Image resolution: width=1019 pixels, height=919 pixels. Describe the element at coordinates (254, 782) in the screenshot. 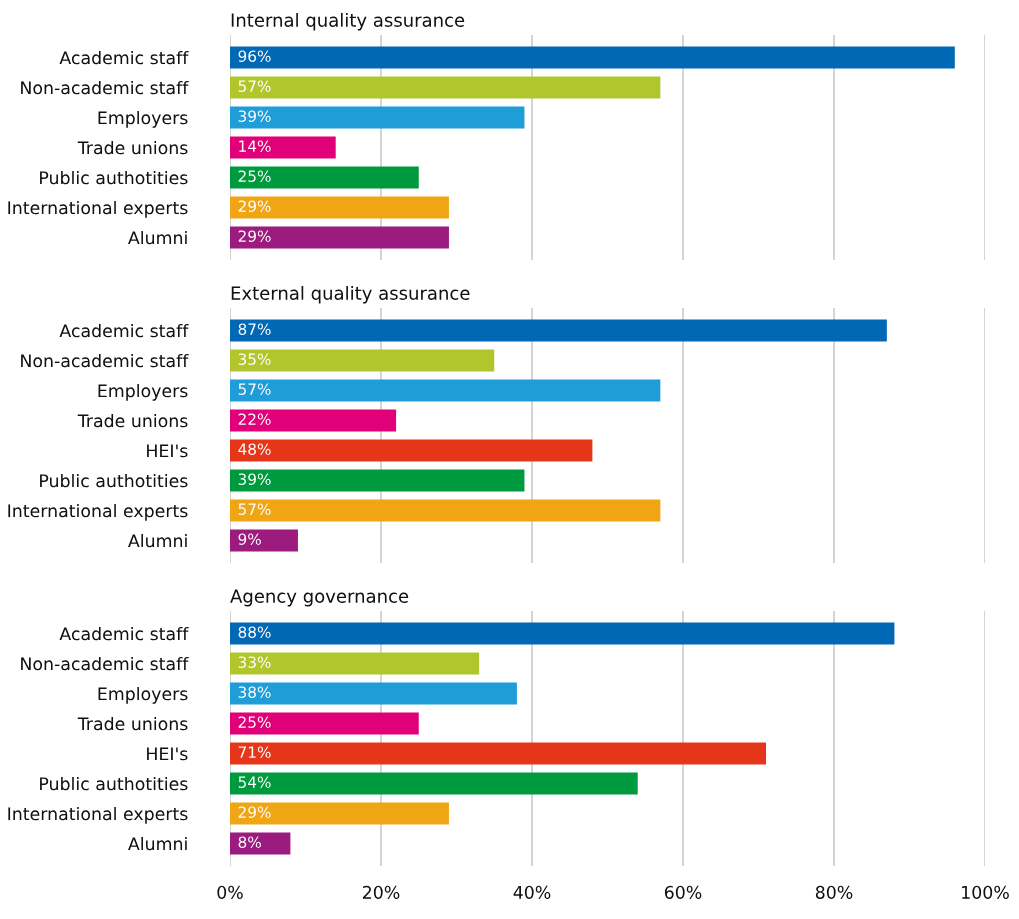

I see `data-label: 54%` at that location.